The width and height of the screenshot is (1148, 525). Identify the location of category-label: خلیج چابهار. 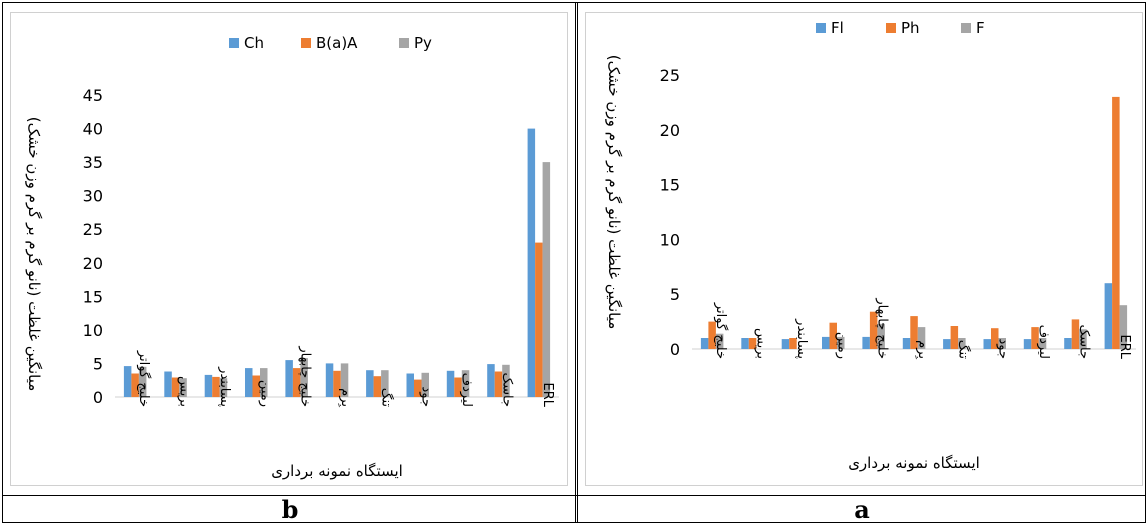
(305, 376).